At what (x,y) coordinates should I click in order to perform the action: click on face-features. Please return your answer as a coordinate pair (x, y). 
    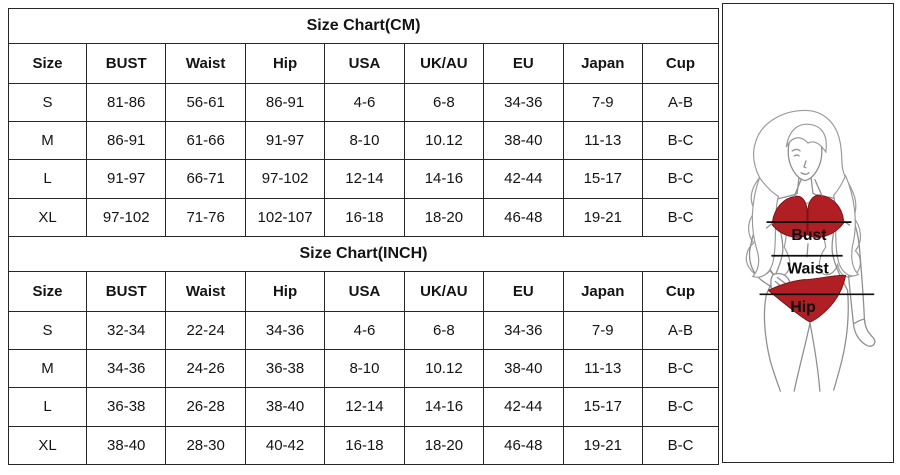
    Looking at the image, I should click on (800, 161).